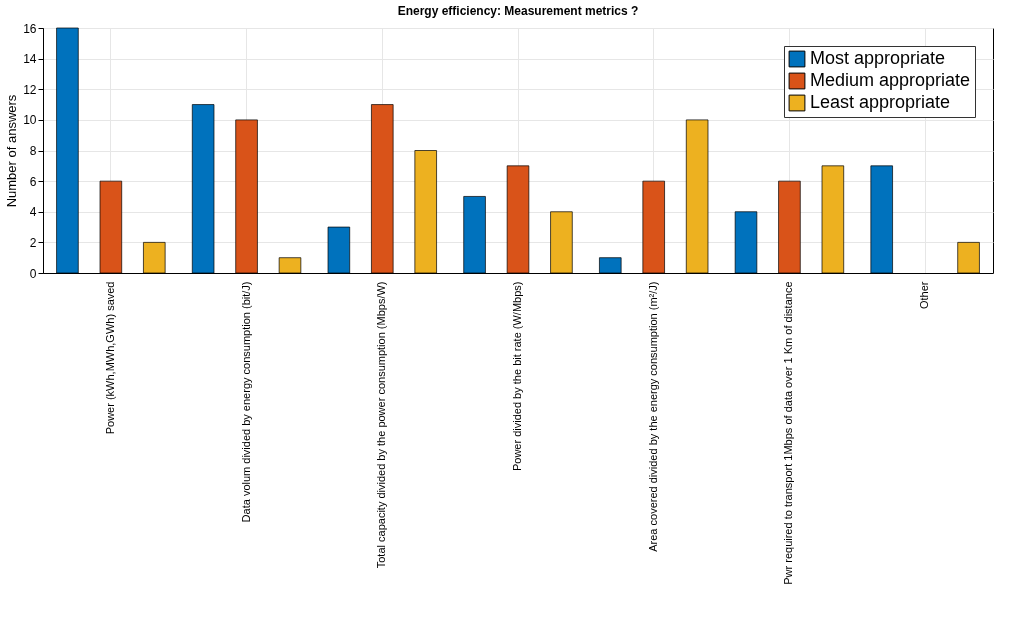  Describe the element at coordinates (245, 402) in the screenshot. I see `x-tick-label: Data volum divided by energy consumption (bit/J)` at that location.